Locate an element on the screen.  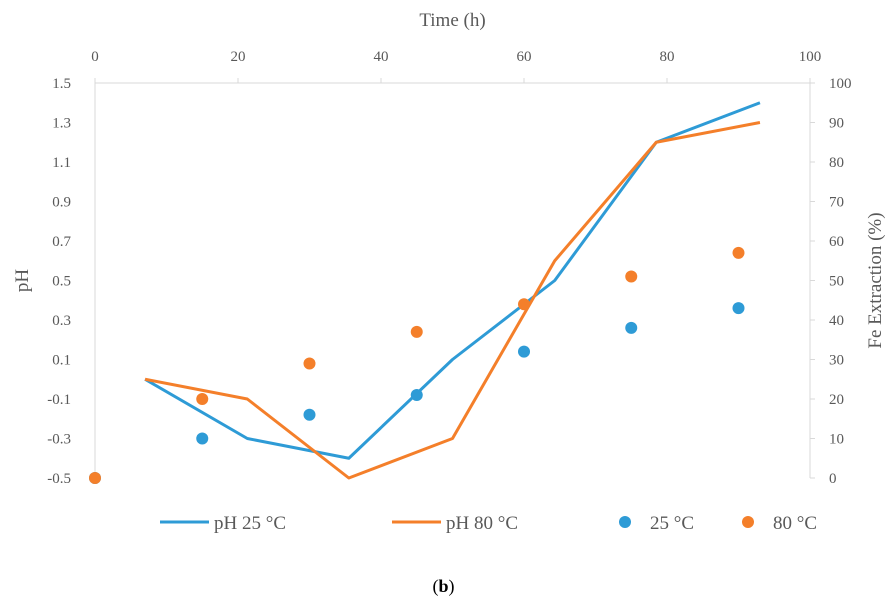
left-y-axis-ticks: -0.5 -0.3 -0.1 0.1 0.3 0.5 0.7 0.9 1.1 1.3 1.5 is located at coordinates (59, 281).